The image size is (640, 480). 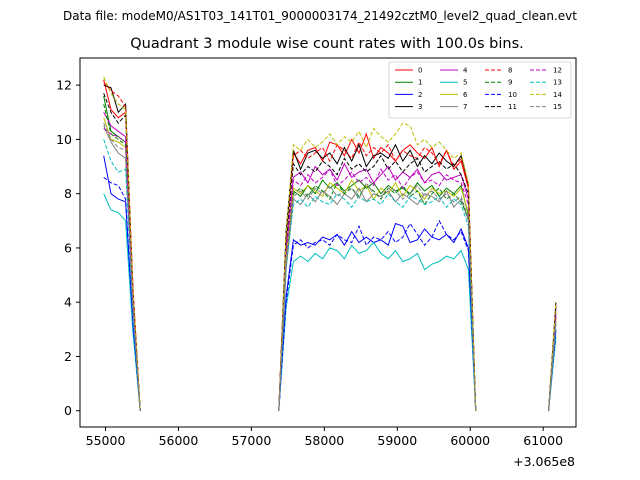 I want to click on legend-label-14: 14, so click(x=557, y=95).